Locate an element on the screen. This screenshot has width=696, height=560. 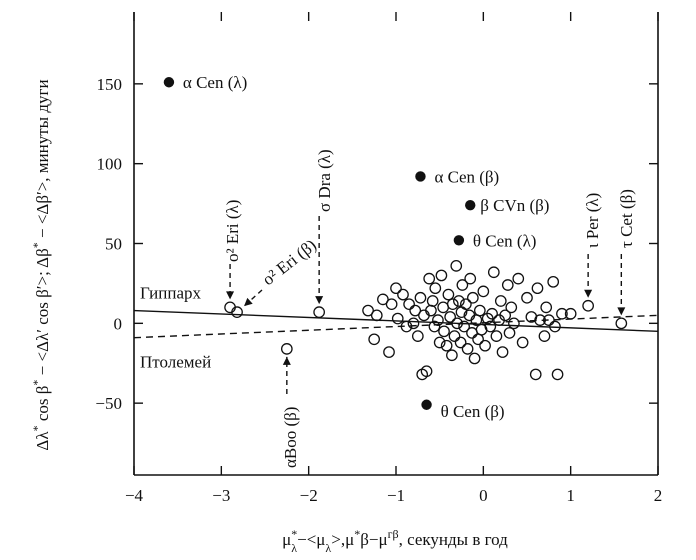
arrow-tau-cet-beta-head is located at coordinates (621, 311).